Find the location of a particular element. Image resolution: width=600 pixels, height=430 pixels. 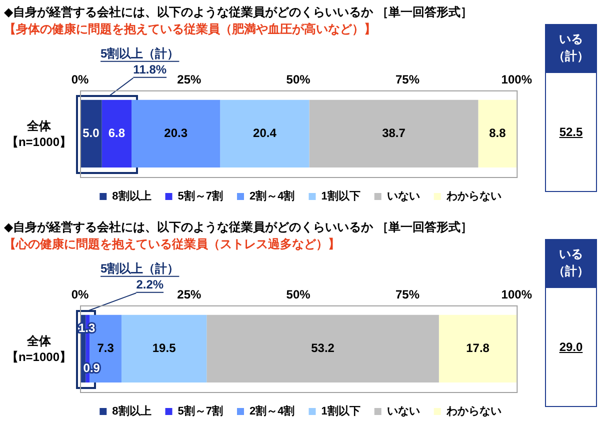

data-label: 8.8 is located at coordinates (497, 133).